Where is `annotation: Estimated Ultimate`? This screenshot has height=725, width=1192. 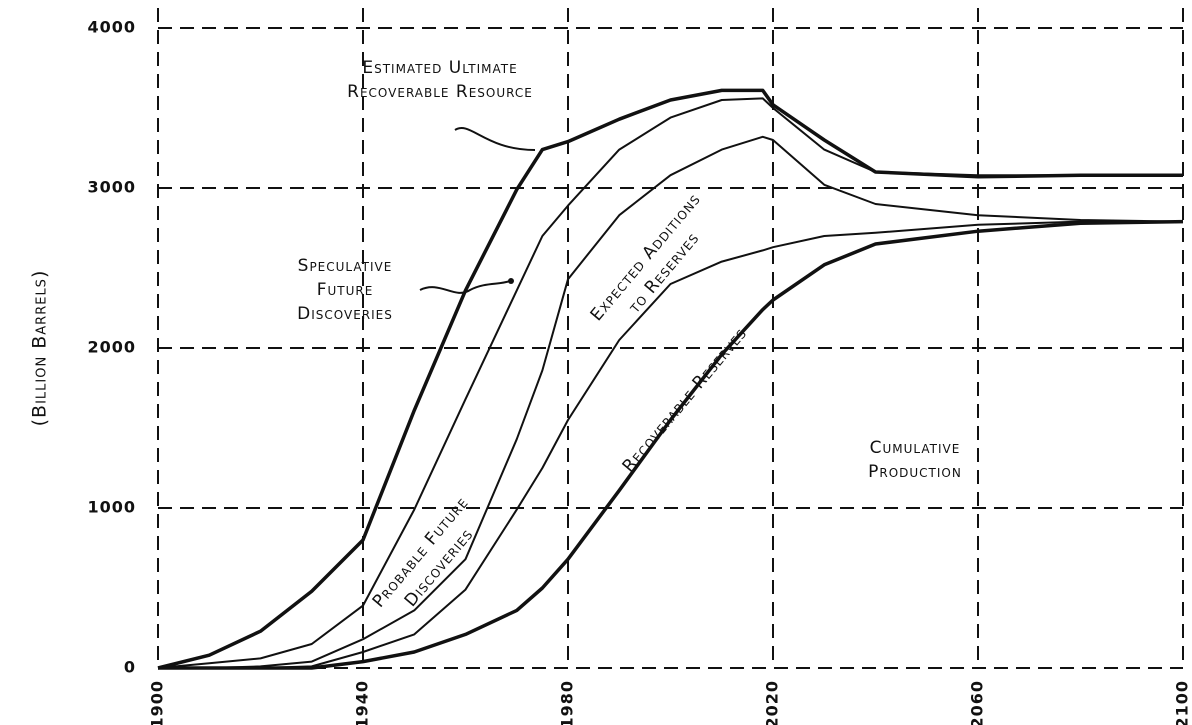
annotation: Estimated Ultimate is located at coordinates (439, 68).